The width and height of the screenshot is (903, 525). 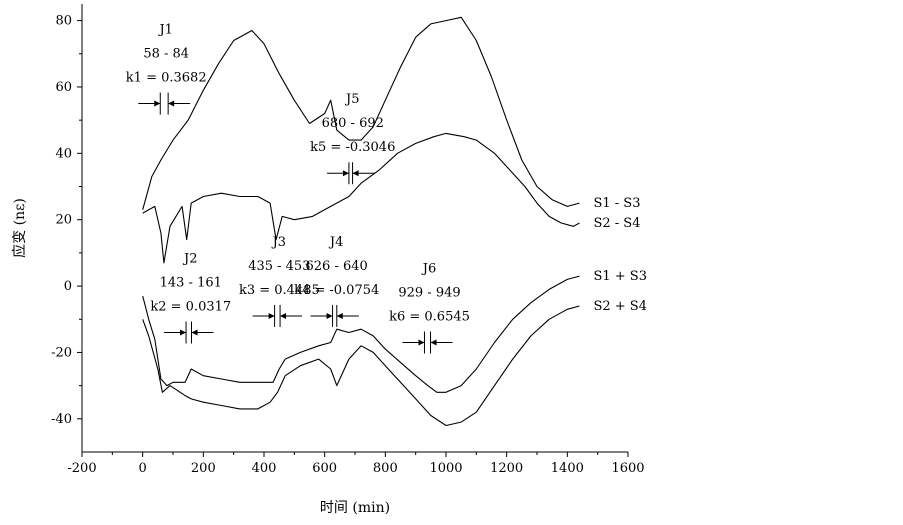 I want to click on series-label-1: S2 - S4, so click(x=616, y=223).